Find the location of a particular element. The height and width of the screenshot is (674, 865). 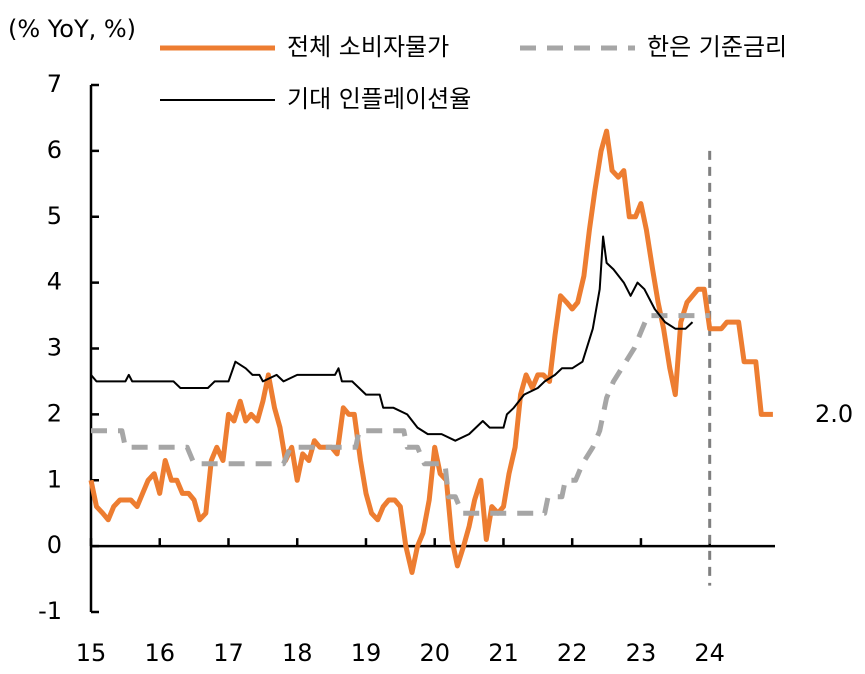

y-tick-label: -1 is located at coordinates (50, 611).